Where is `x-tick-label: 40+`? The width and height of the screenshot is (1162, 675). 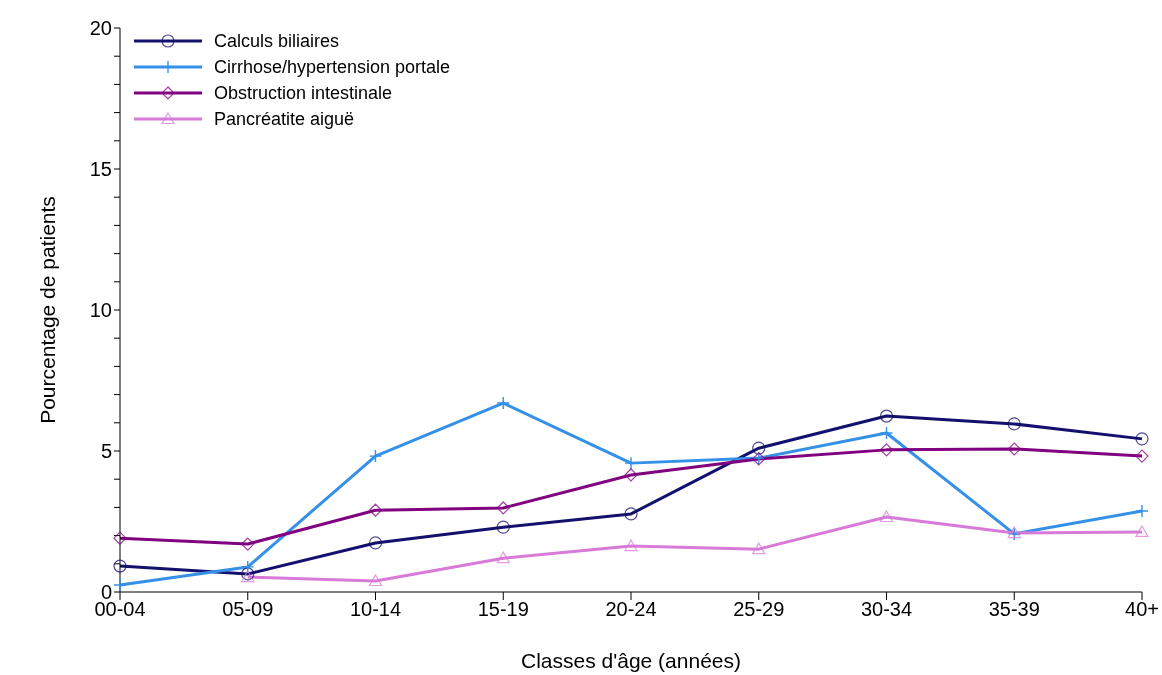 x-tick-label: 40+ is located at coordinates (1142, 609).